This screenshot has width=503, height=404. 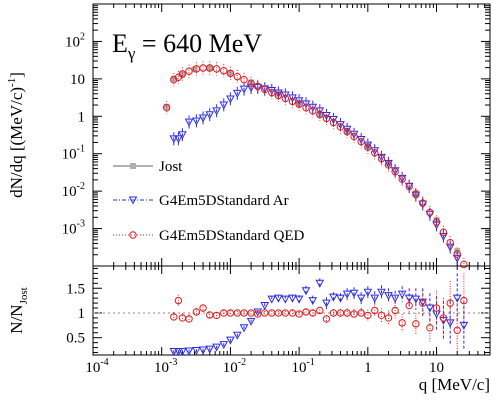 I want to click on ratio-axis-title: N/NJost, so click(x=18, y=310).